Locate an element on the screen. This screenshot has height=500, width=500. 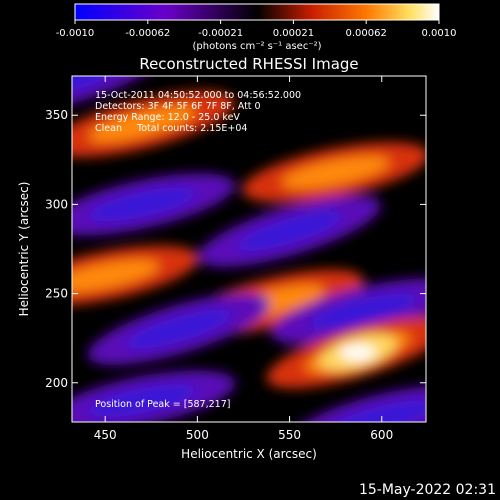
chart-title: Reconstructed RHESSI Image is located at coordinates (248, 64).